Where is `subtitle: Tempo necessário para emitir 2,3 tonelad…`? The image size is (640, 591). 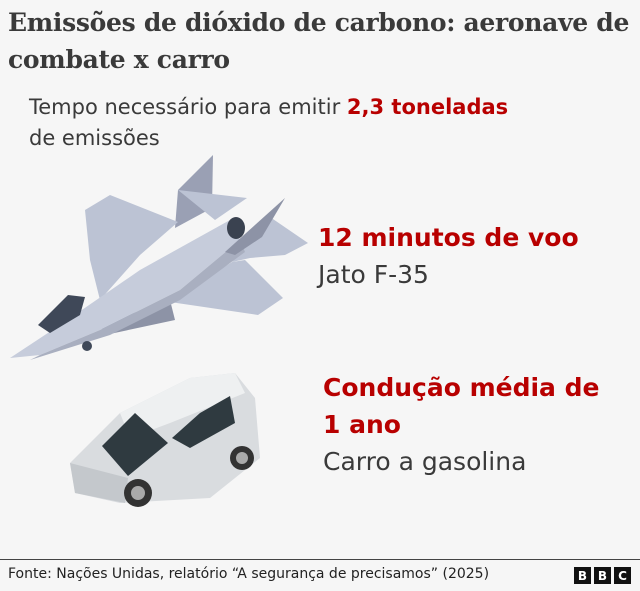
subtitle: Tempo necessário para emitir 2,3 tonelad… is located at coordinates (268, 123).